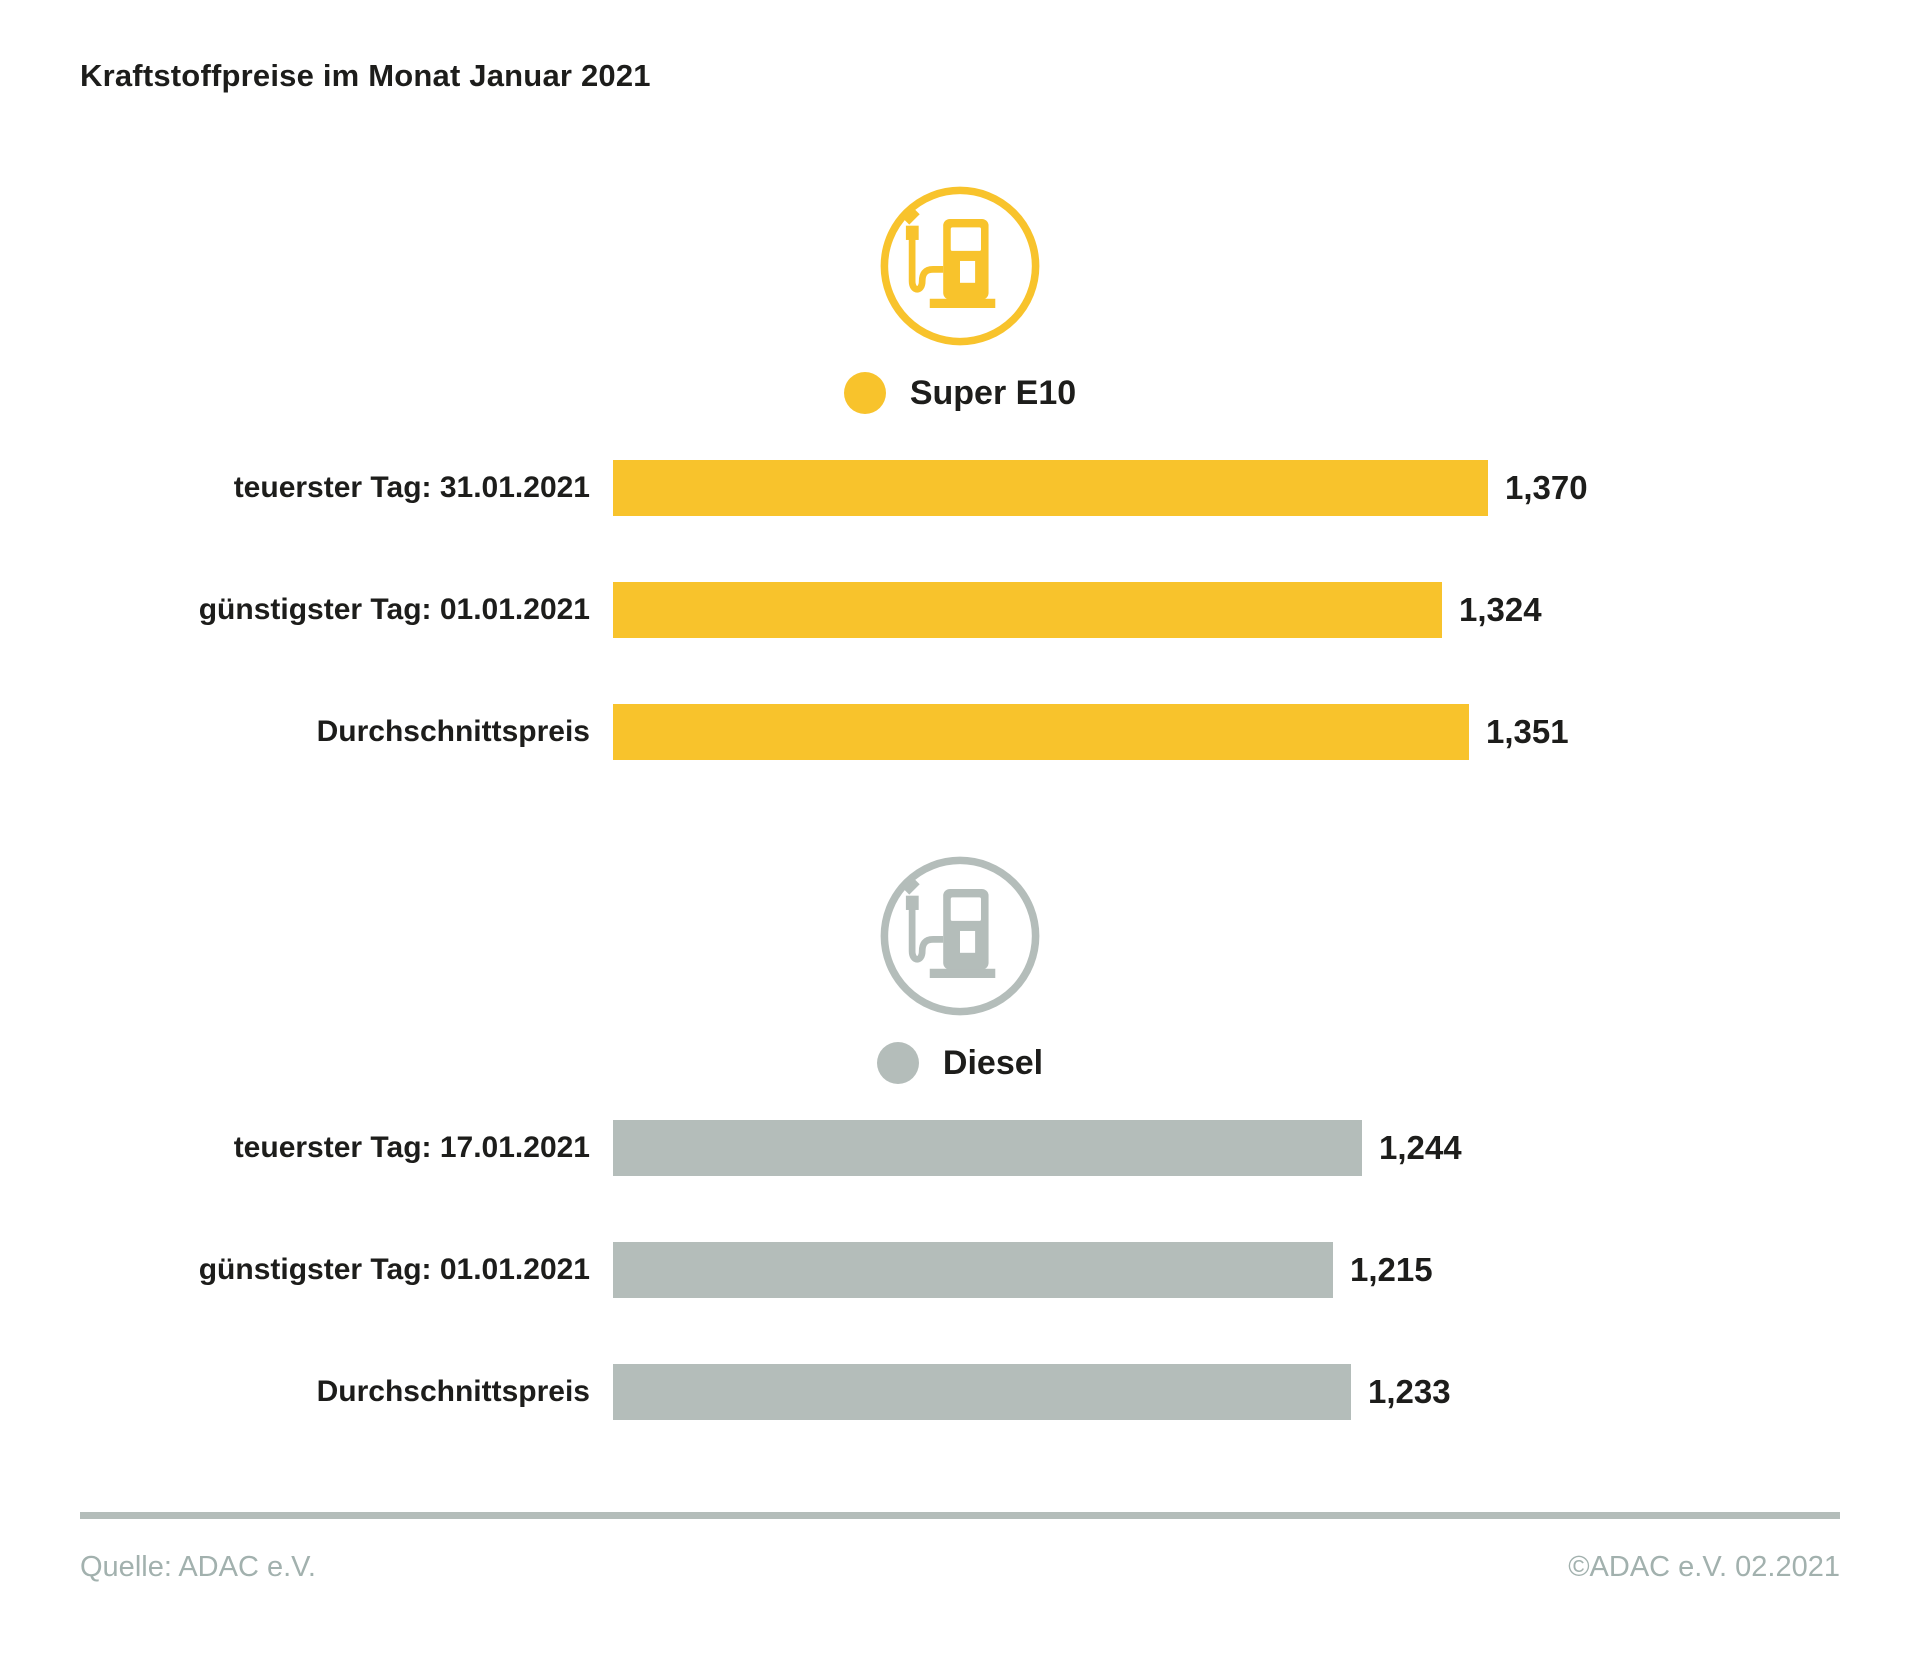 The width and height of the screenshot is (1920, 1666). I want to click on bar-label: teuerster Tag: 31.01.2021, so click(411, 487).